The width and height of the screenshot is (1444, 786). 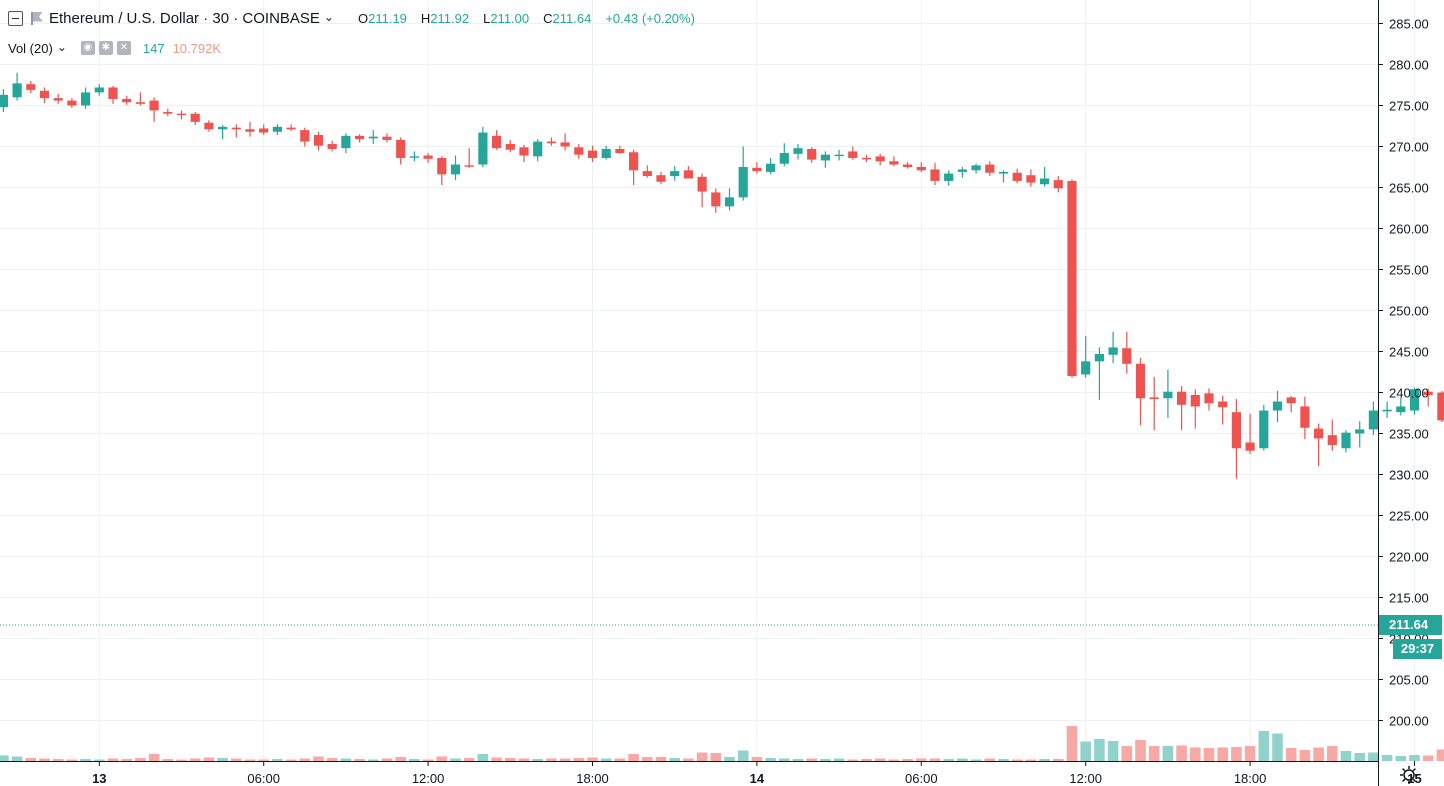 I want to click on collapse-icon, so click(x=15, y=18).